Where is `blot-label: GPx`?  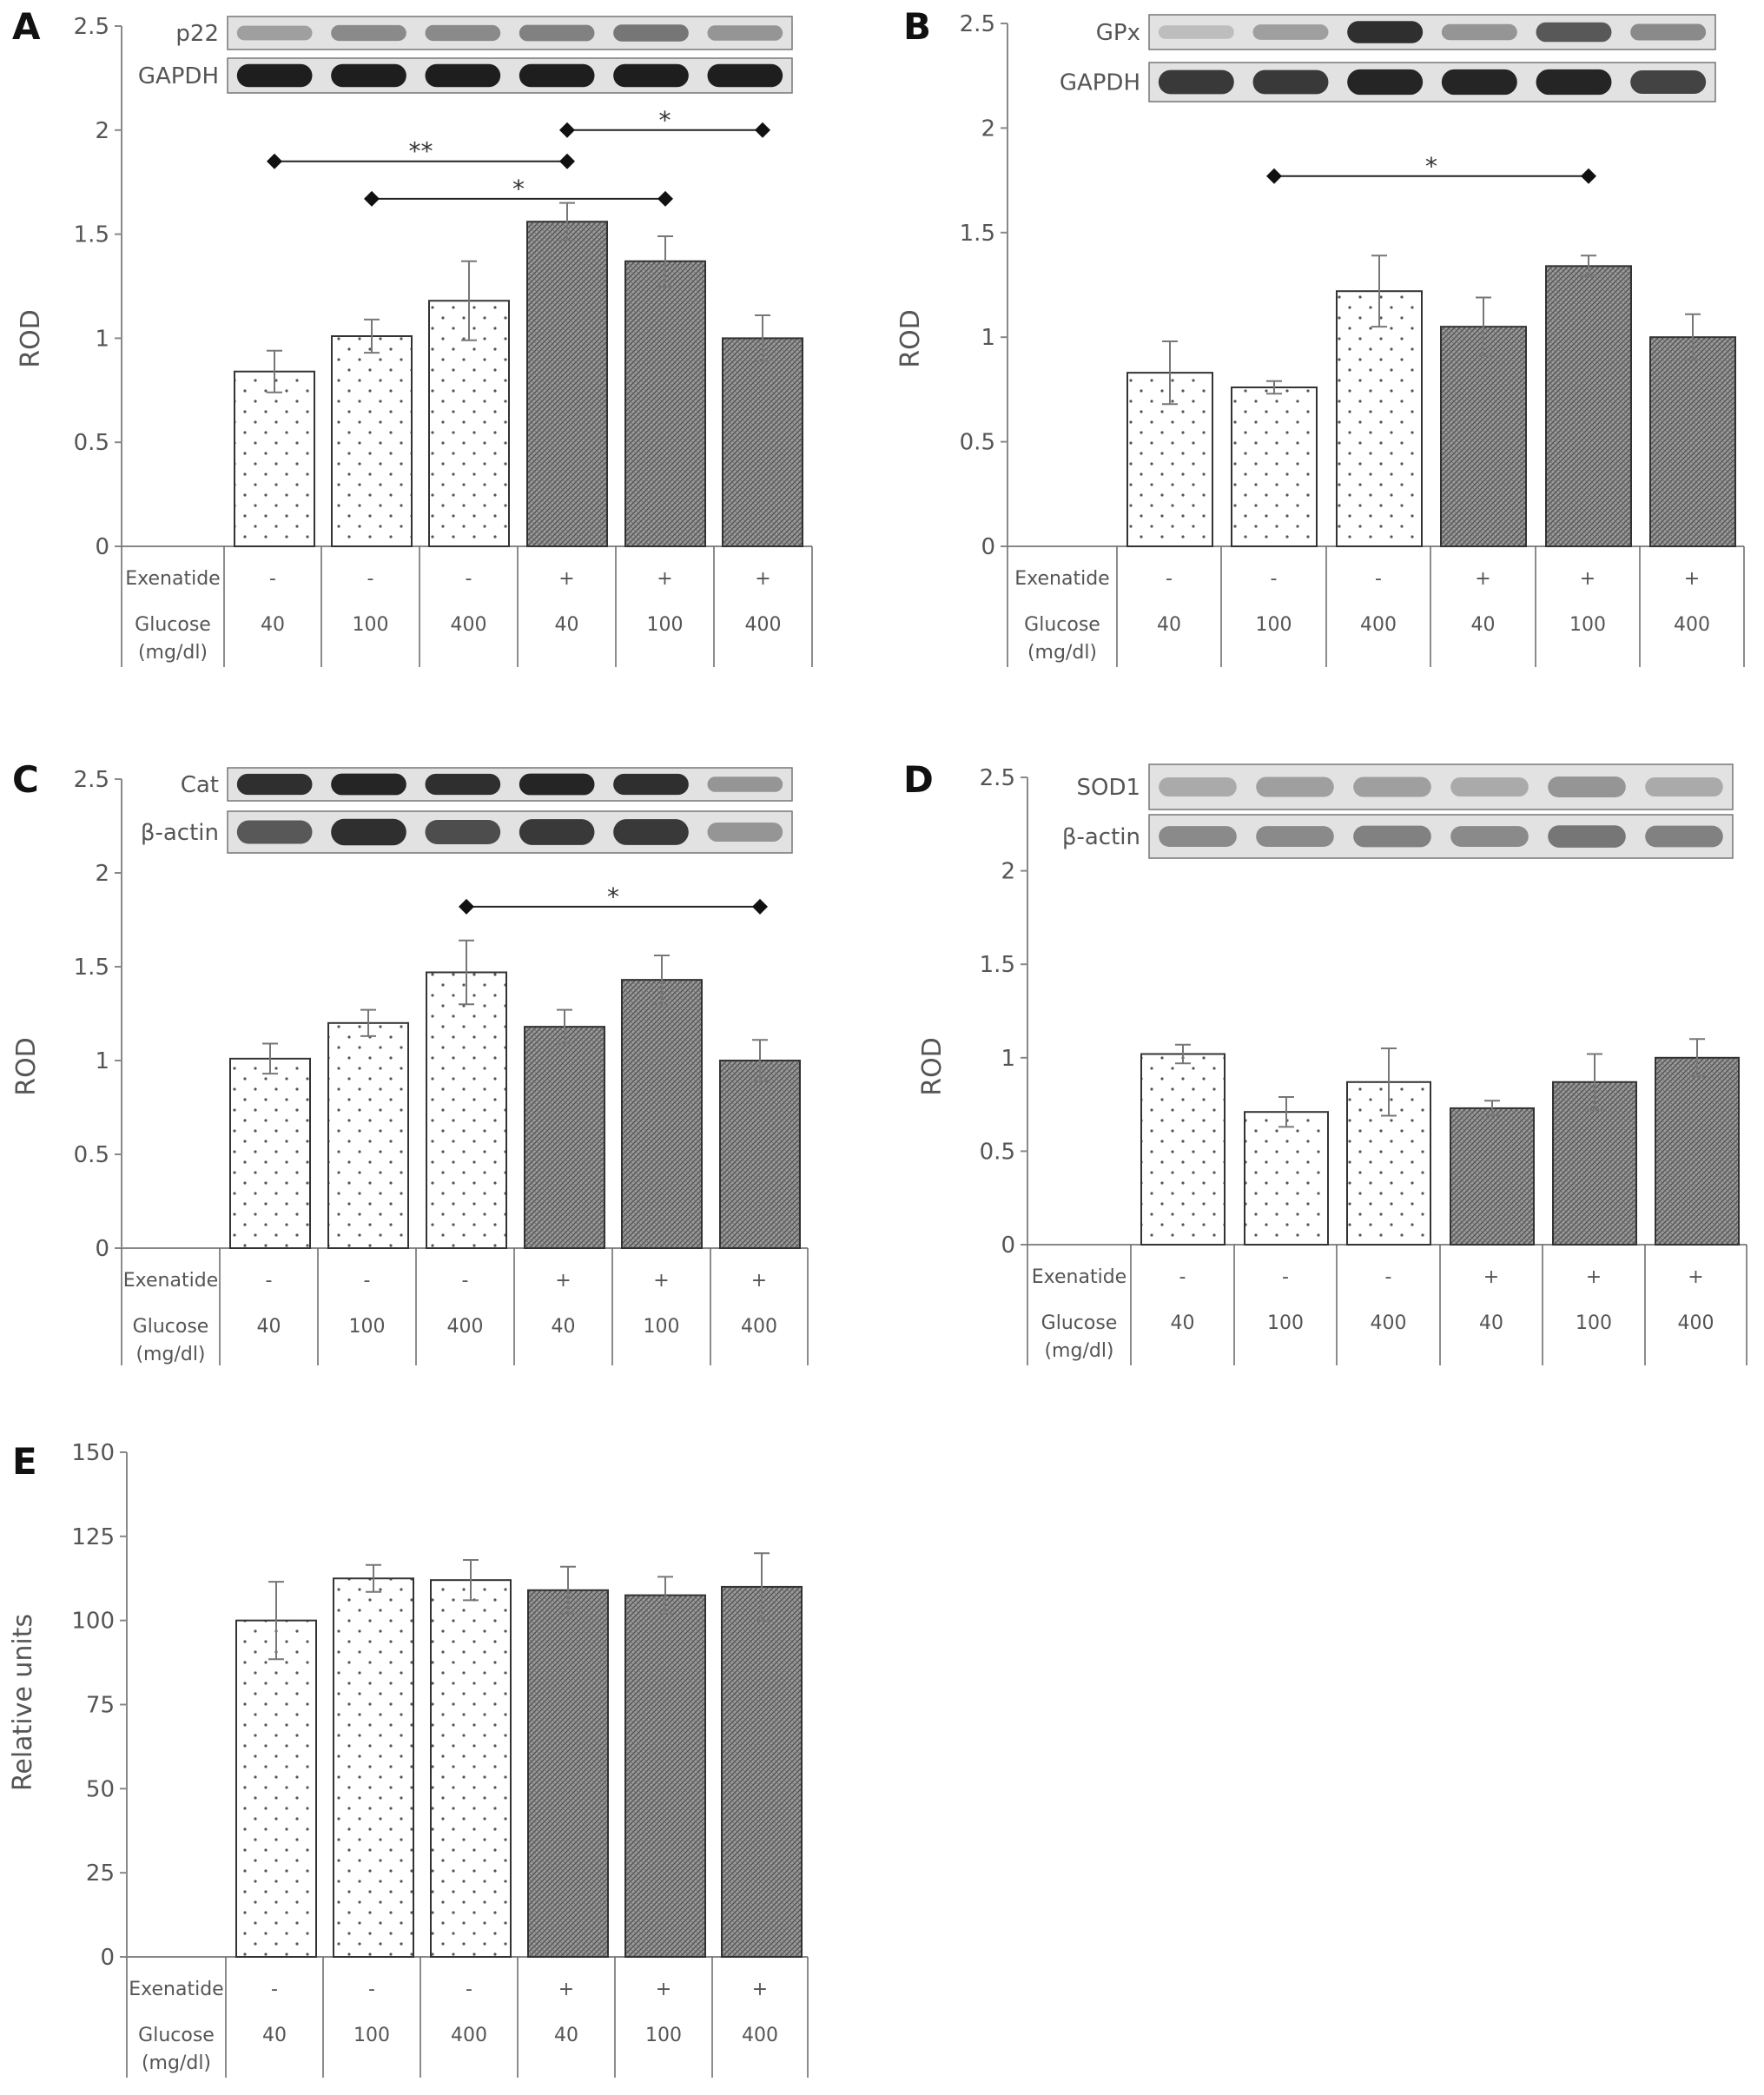 blot-label: GPx is located at coordinates (1118, 33).